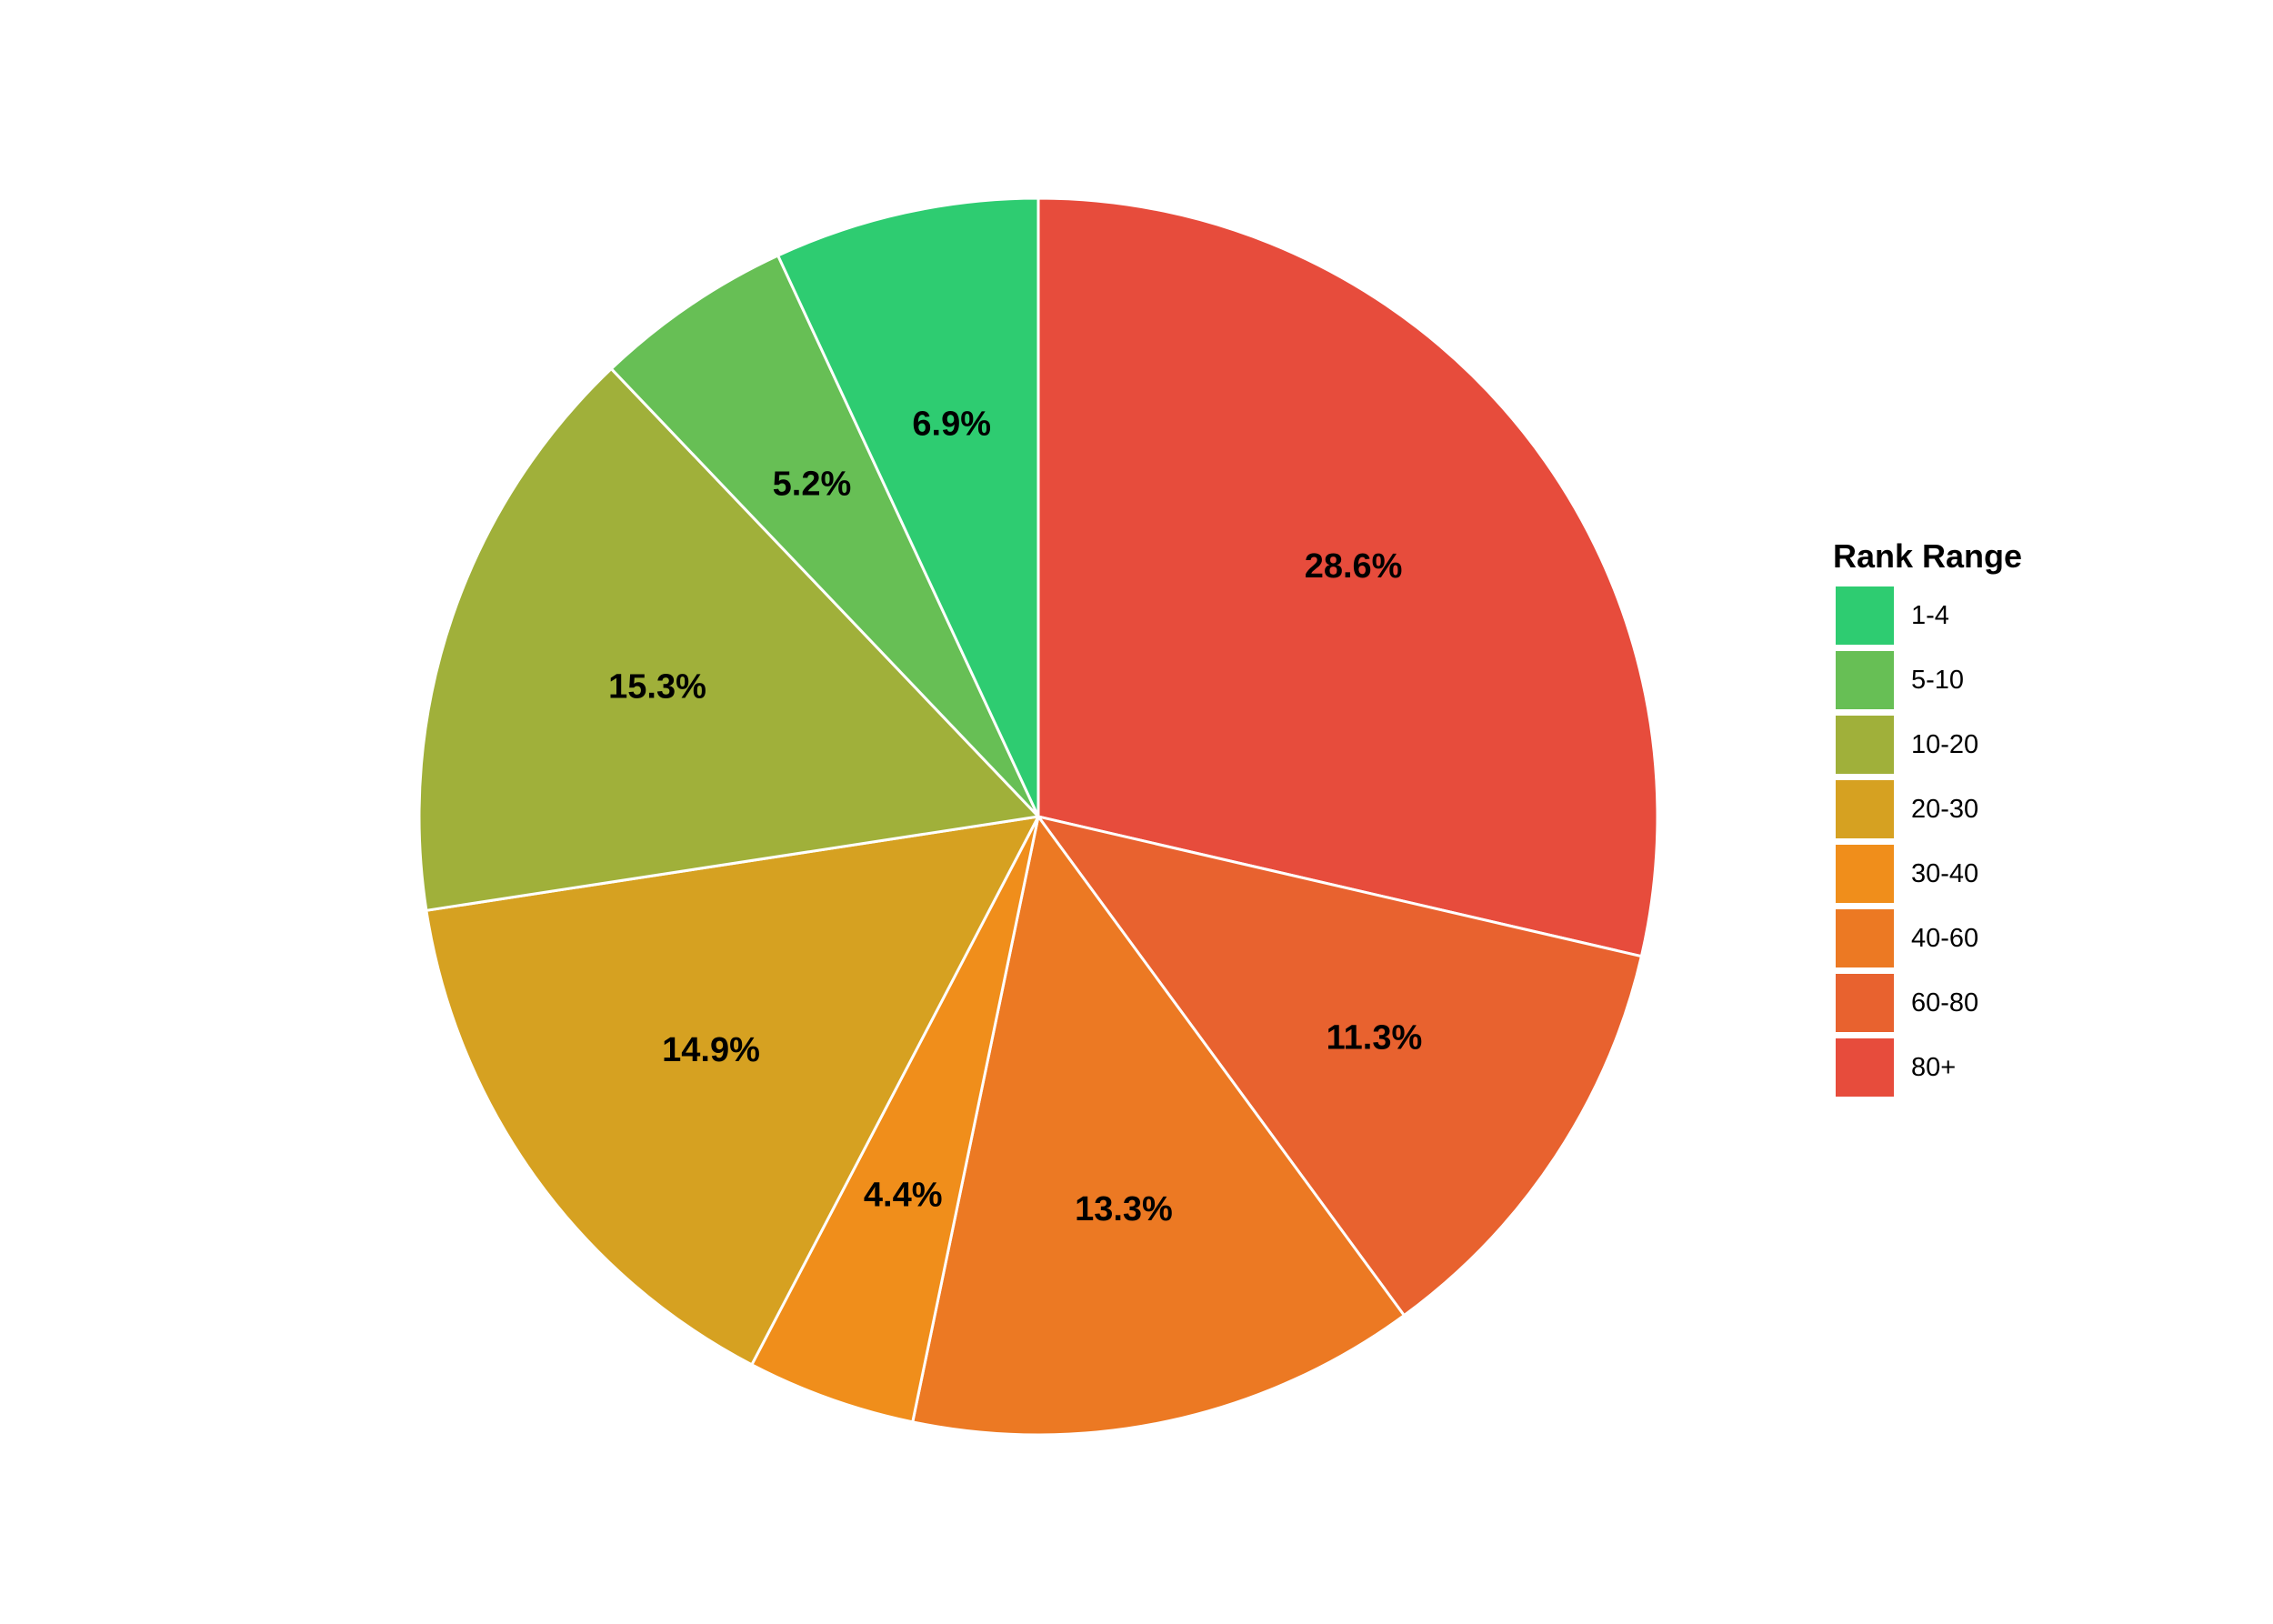  What do you see at coordinates (1944, 873) in the screenshot?
I see `legend-label-30-40: 30-40` at bounding box center [1944, 873].